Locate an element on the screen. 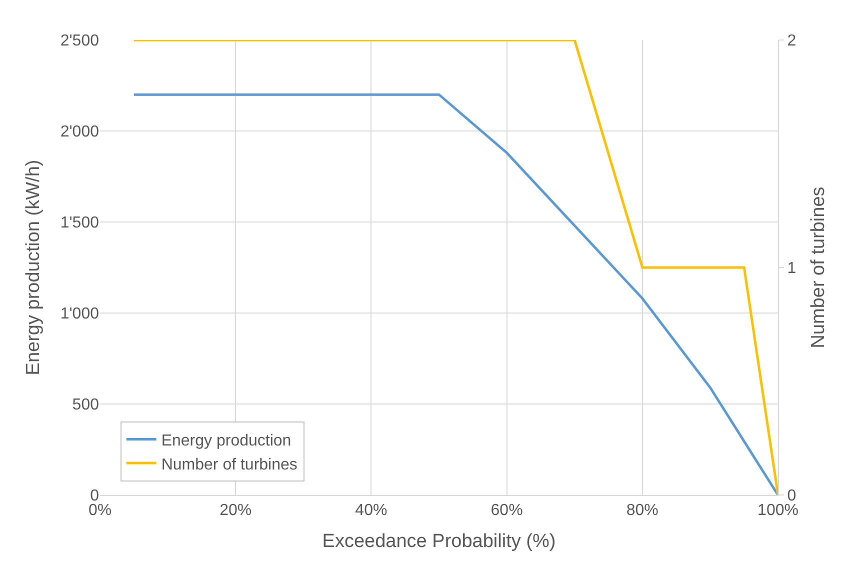 The height and width of the screenshot is (585, 858). y2-tick-label: 1 is located at coordinates (791, 269).